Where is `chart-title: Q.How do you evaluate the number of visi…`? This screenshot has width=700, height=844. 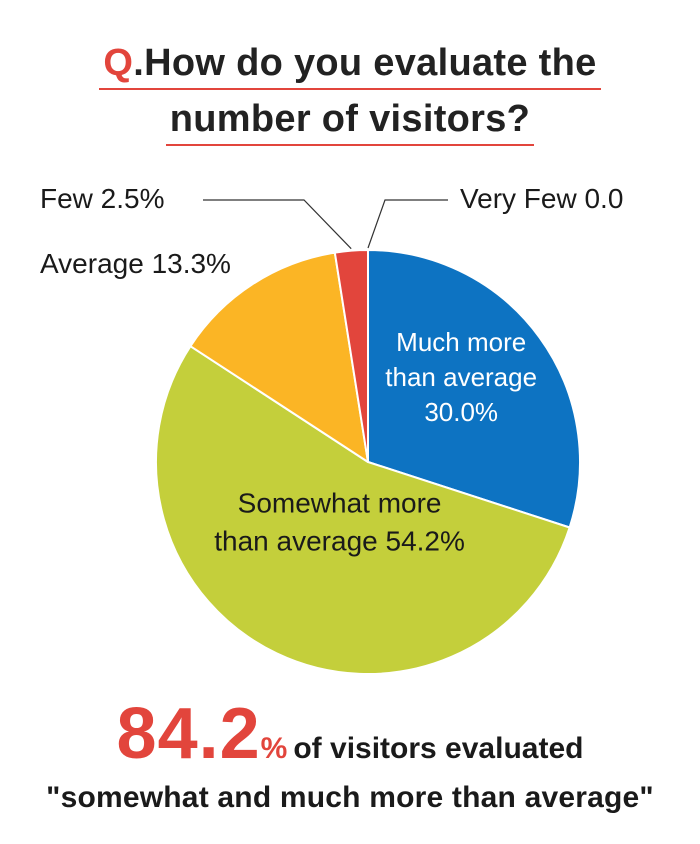
chart-title: Q.How do you evaluate the number of visi… is located at coordinates (350, 96).